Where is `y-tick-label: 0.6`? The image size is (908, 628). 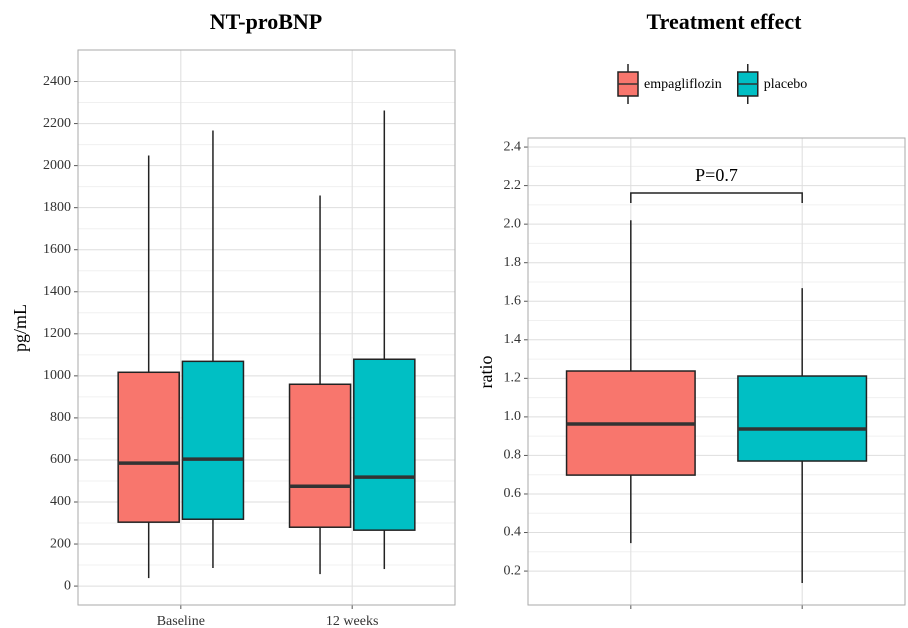
y-tick-label: 0.6 is located at coordinates (513, 493).